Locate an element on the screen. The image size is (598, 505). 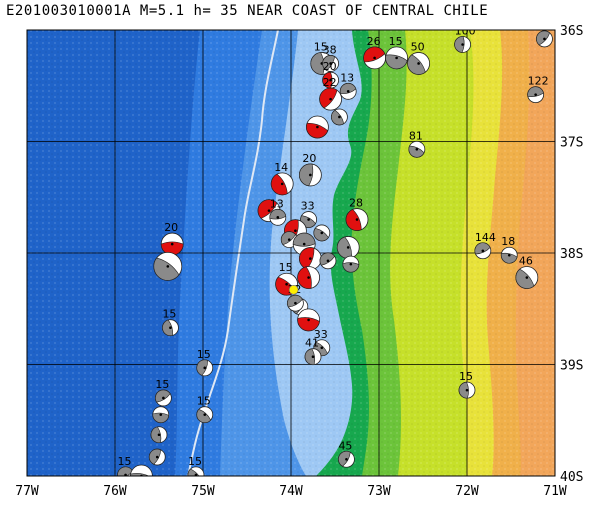
focal-mechanism: 14 is located at coordinates (282, 178).